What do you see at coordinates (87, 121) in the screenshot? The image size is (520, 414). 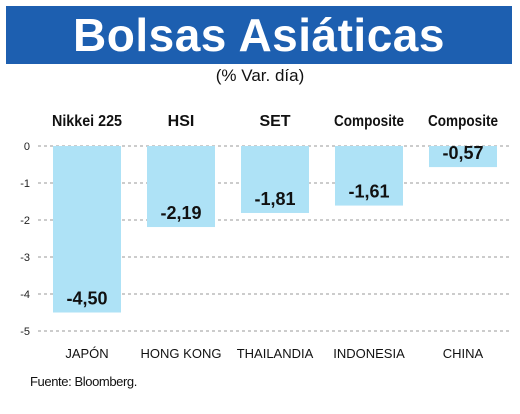 I see `index-name-label: Nikkei 225` at bounding box center [87, 121].